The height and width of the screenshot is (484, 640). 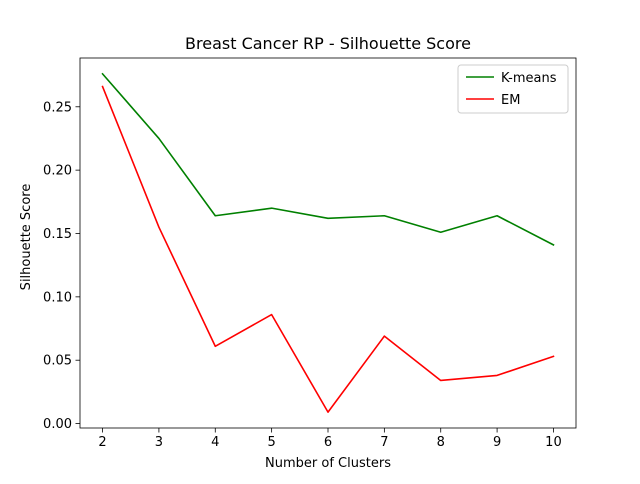 What do you see at coordinates (57, 297) in the screenshot?
I see `y-tick-label: 0.10` at bounding box center [57, 297].